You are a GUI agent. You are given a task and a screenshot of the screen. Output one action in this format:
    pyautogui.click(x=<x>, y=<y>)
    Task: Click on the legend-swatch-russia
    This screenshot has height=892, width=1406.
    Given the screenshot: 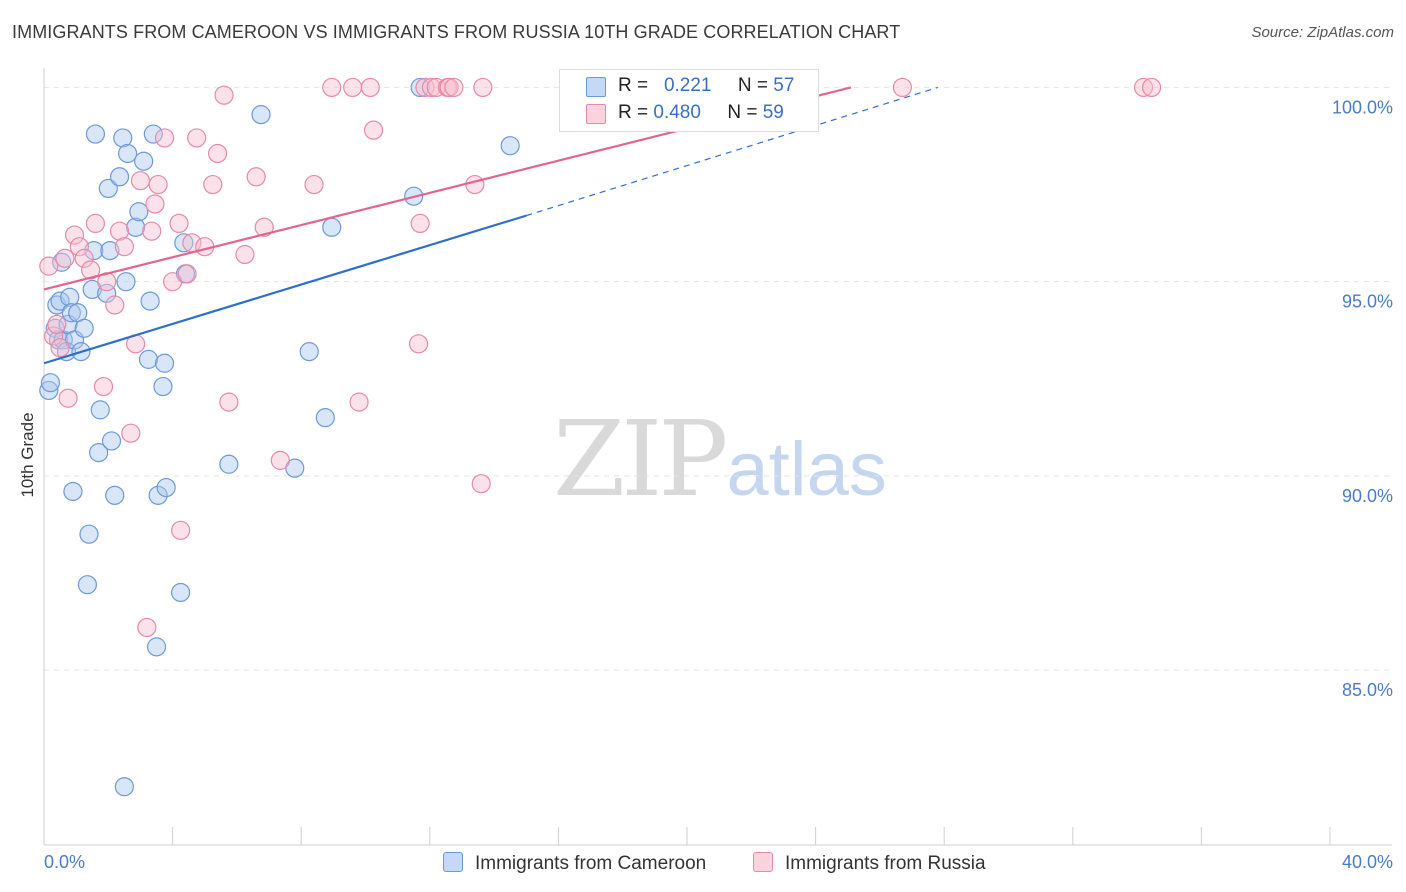 What is the action you would take?
    pyautogui.click(x=763, y=862)
    